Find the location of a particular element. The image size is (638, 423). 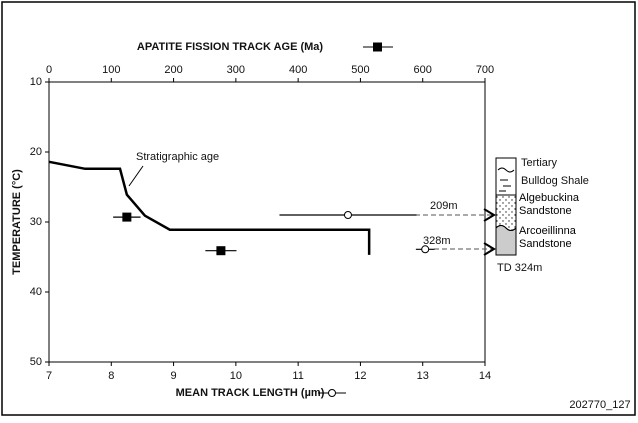

depth-arrow is located at coordinates (453, 232).